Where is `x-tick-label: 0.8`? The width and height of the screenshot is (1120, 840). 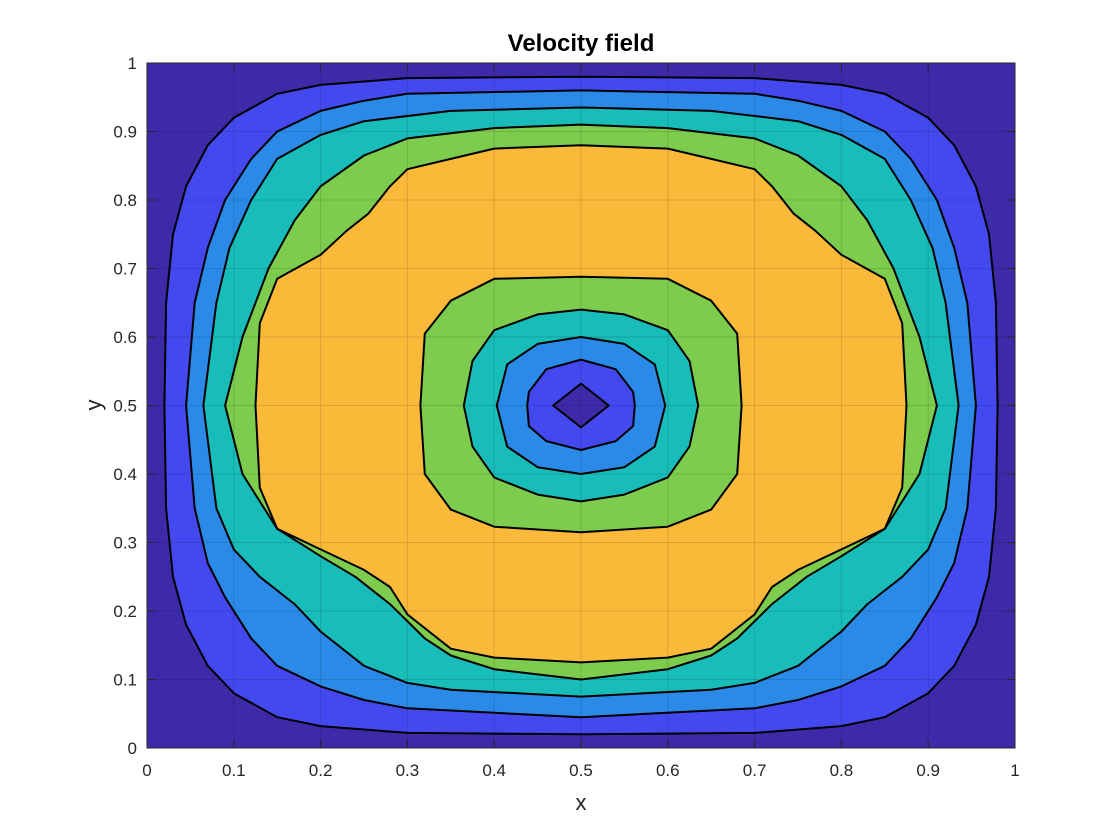 x-tick-label: 0.8 is located at coordinates (842, 770).